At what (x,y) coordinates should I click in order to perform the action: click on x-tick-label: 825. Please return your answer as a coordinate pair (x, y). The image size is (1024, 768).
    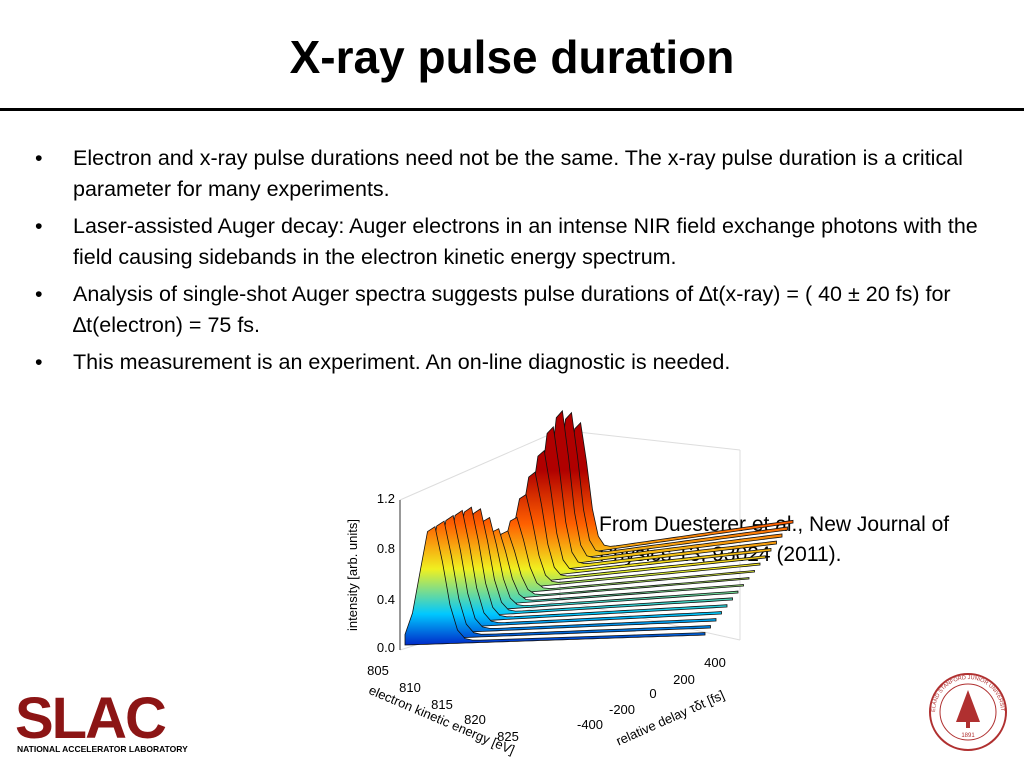
    Looking at the image, I should click on (508, 736).